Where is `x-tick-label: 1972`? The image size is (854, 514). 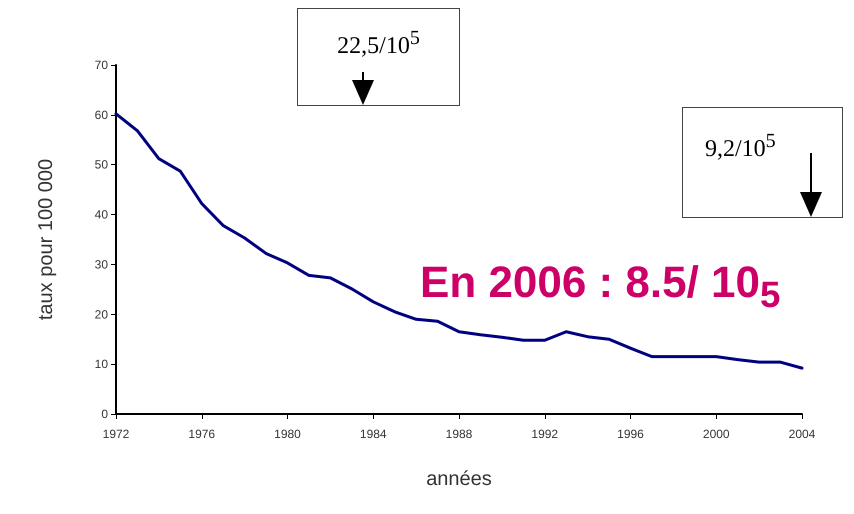
x-tick-label: 1972 is located at coordinates (116, 434).